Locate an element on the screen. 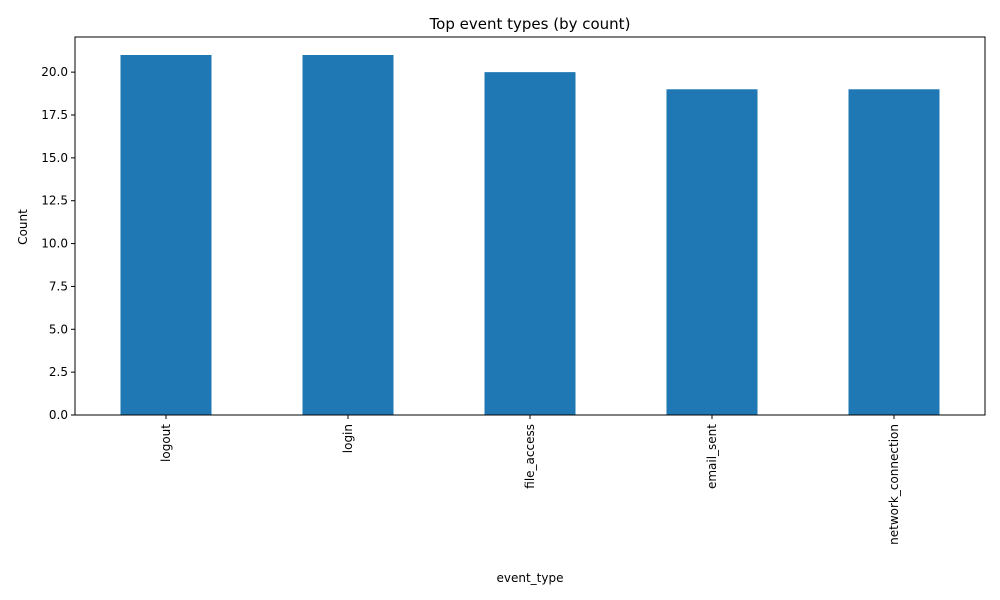 The width and height of the screenshot is (1000, 600). x-tick-label: file_access is located at coordinates (530, 456).